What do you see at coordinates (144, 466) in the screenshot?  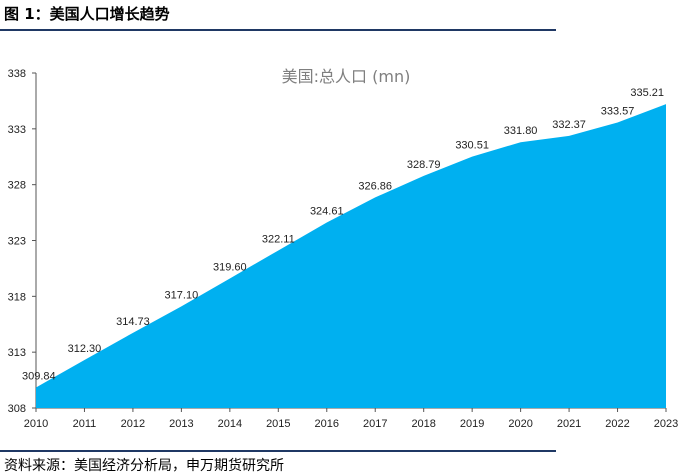 I see `source-note: 资料来源：美国经济分析局，申万期货研究所` at bounding box center [144, 466].